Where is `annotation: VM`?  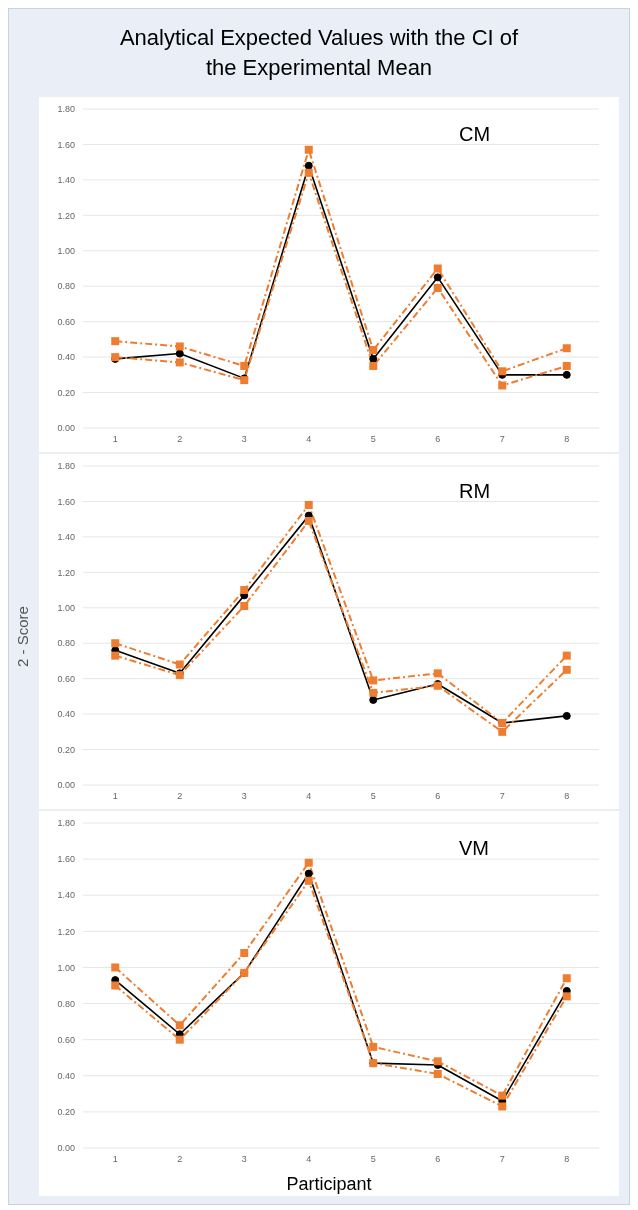
annotation: VM is located at coordinates (474, 848).